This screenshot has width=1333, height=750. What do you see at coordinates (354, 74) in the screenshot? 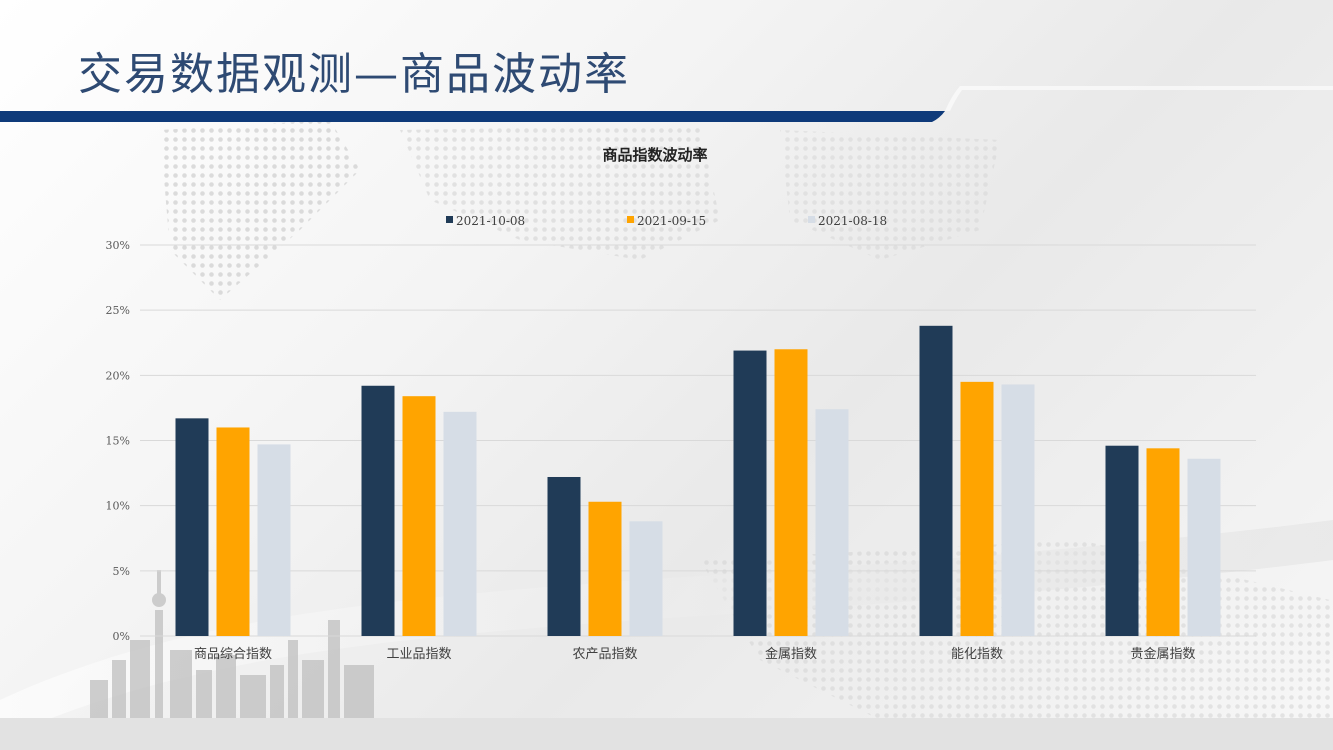
I see `page-title: 交易数据观测—商品波动率` at bounding box center [354, 74].